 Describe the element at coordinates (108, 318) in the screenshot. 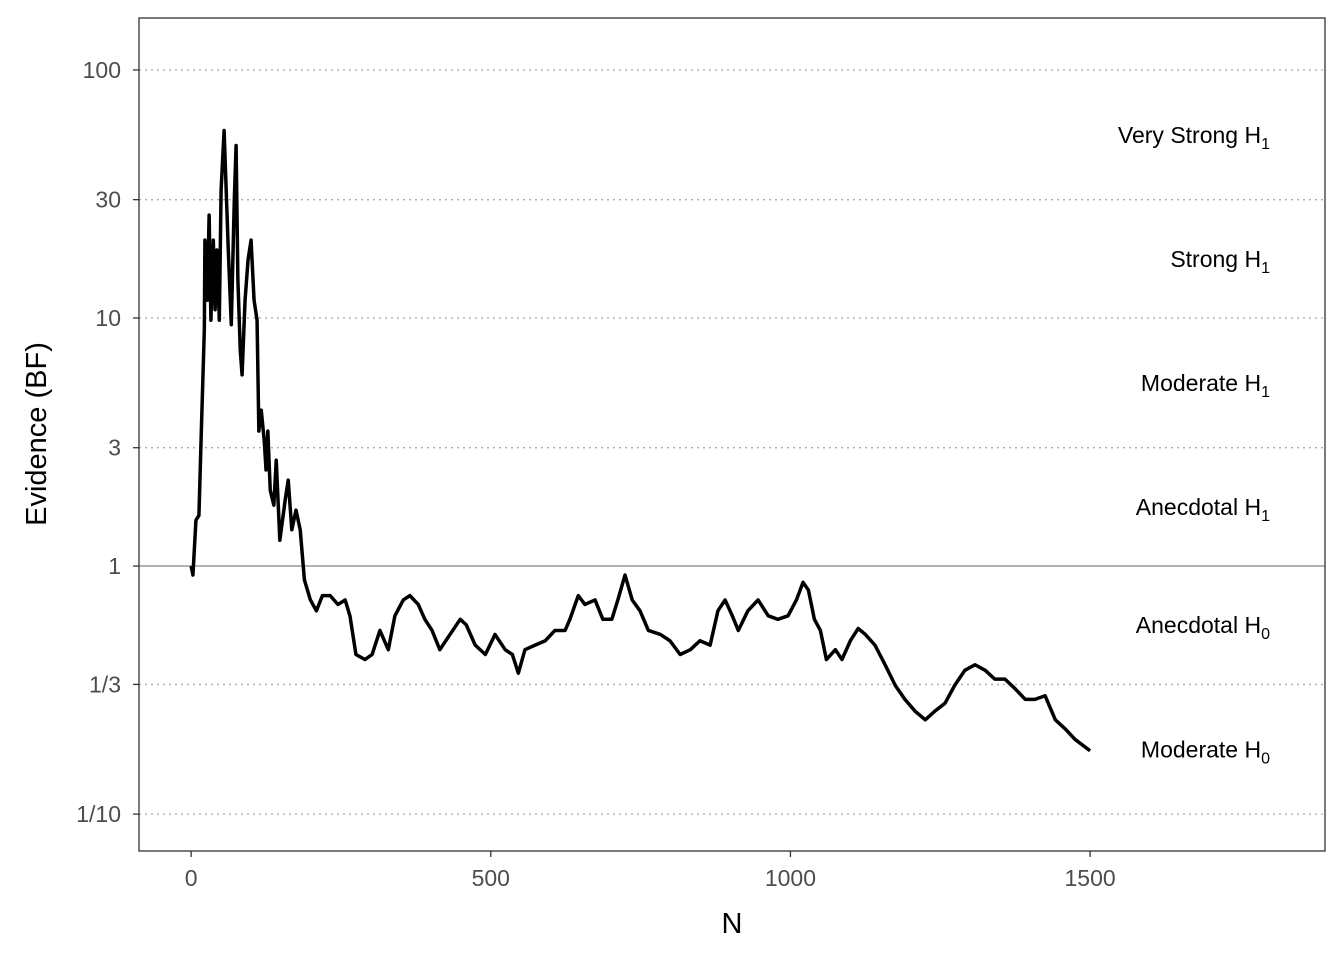

I see `y-tick-label: 10` at that location.